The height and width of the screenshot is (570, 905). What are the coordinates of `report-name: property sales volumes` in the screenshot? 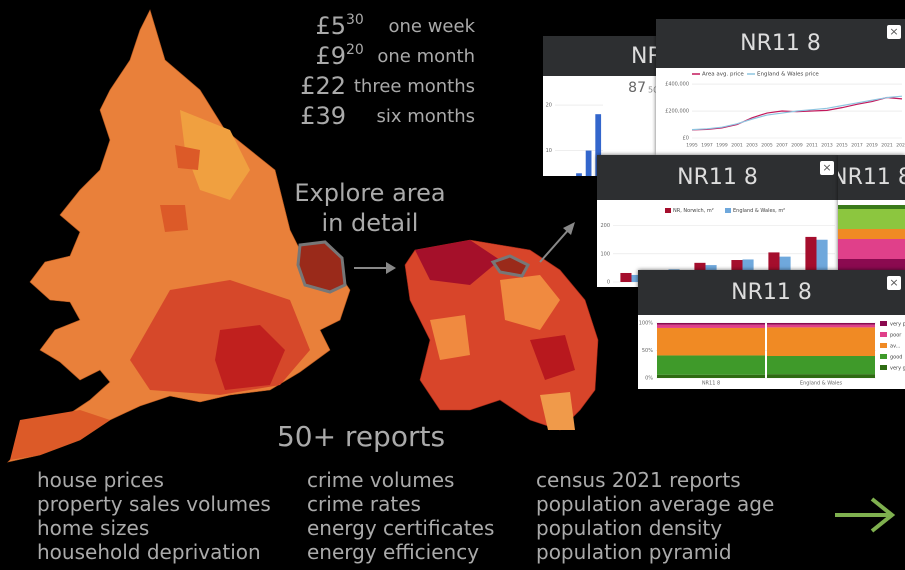 It's located at (154, 504).